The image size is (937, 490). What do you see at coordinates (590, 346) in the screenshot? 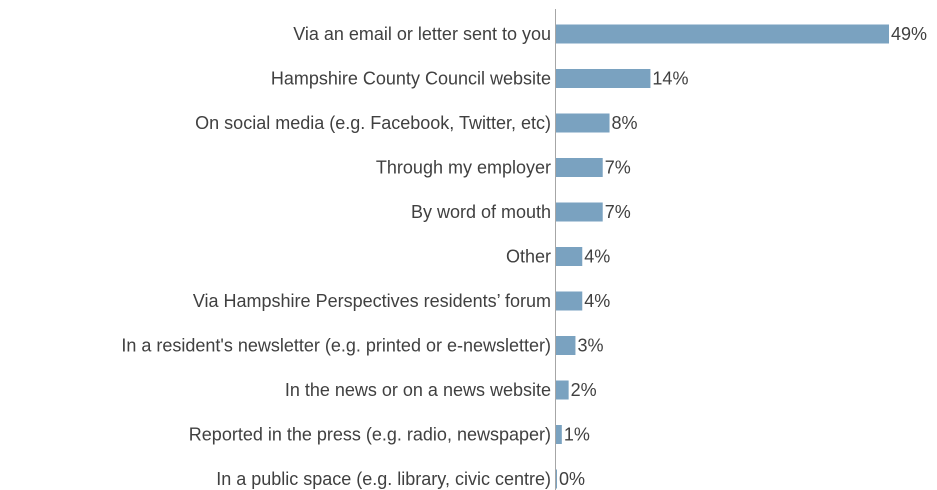
I see `data-label-8: 3%` at bounding box center [590, 346].